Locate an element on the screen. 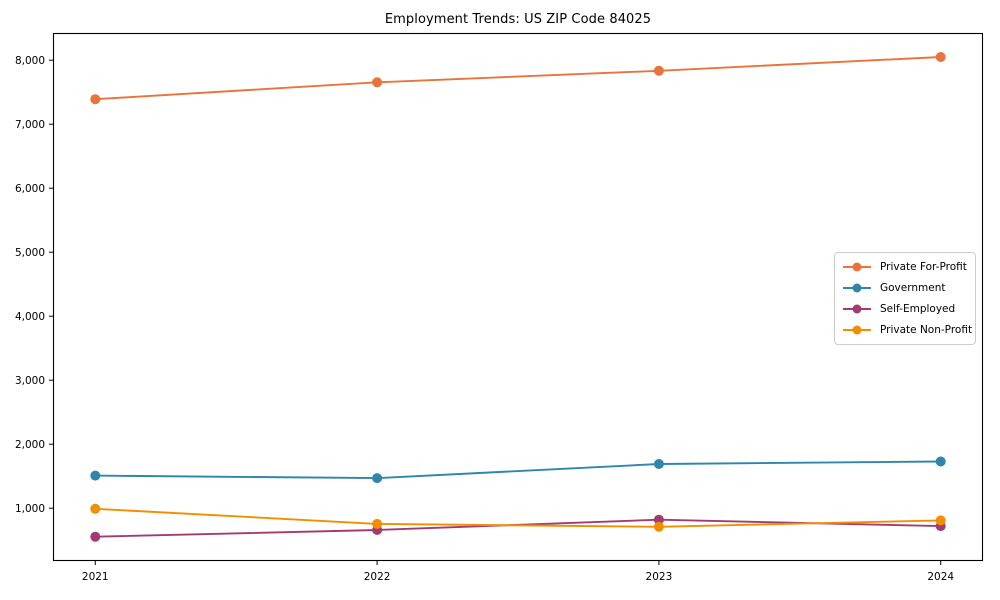 This screenshot has width=1000, height=600. chart-title: Employment Trends: US ZIP Code 84025 is located at coordinates (518, 19).